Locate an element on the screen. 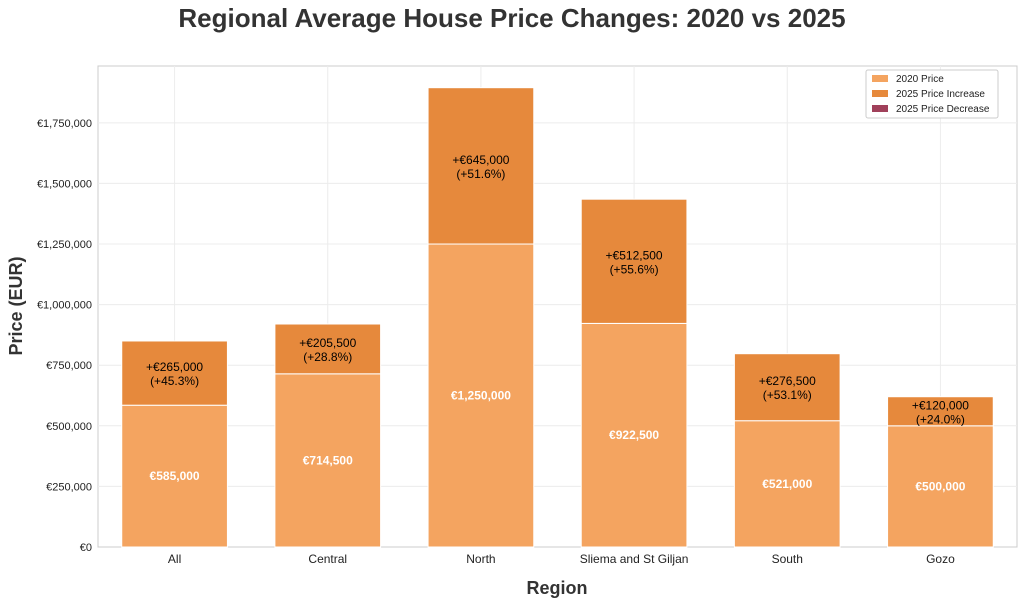  x-tick-label: Sliema and St Giljan is located at coordinates (634, 559).